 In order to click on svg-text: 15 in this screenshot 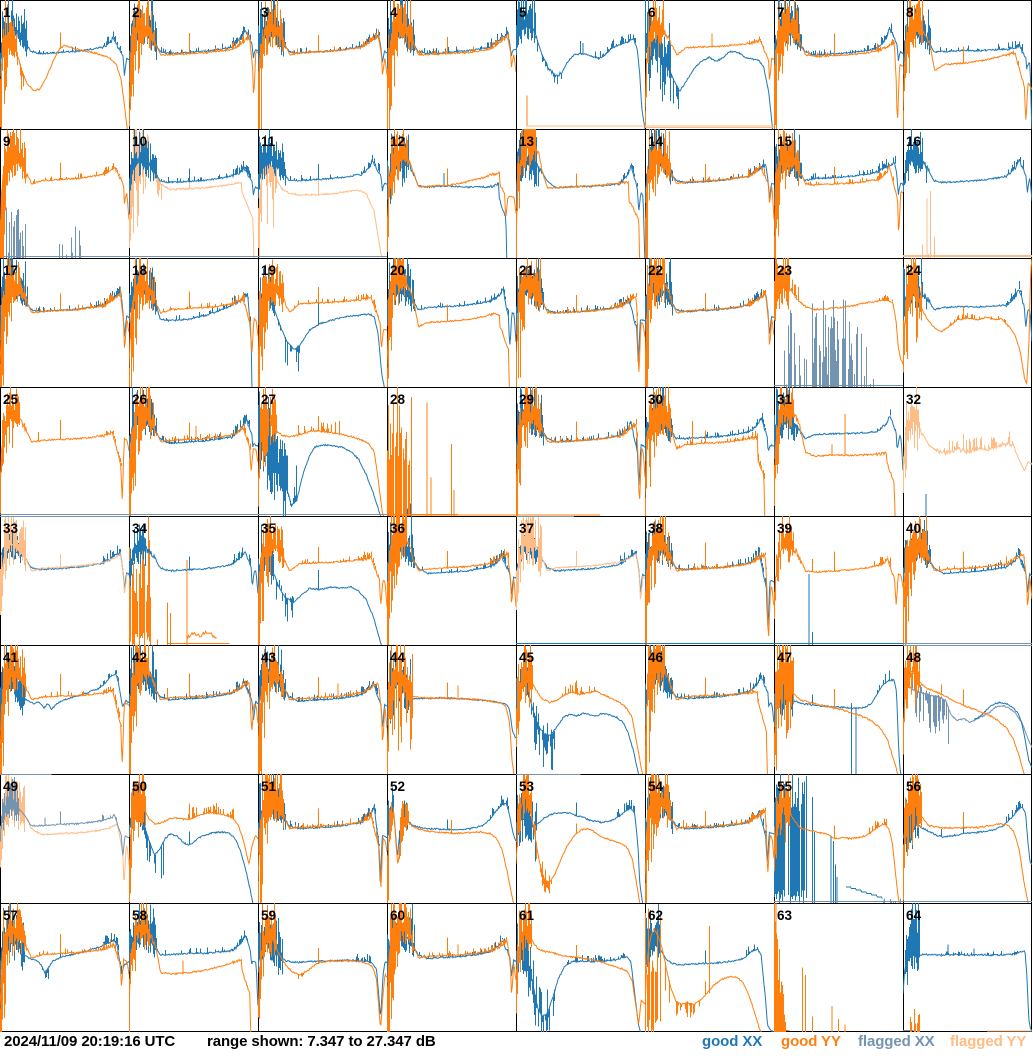, I will do `click(785, 141)`.